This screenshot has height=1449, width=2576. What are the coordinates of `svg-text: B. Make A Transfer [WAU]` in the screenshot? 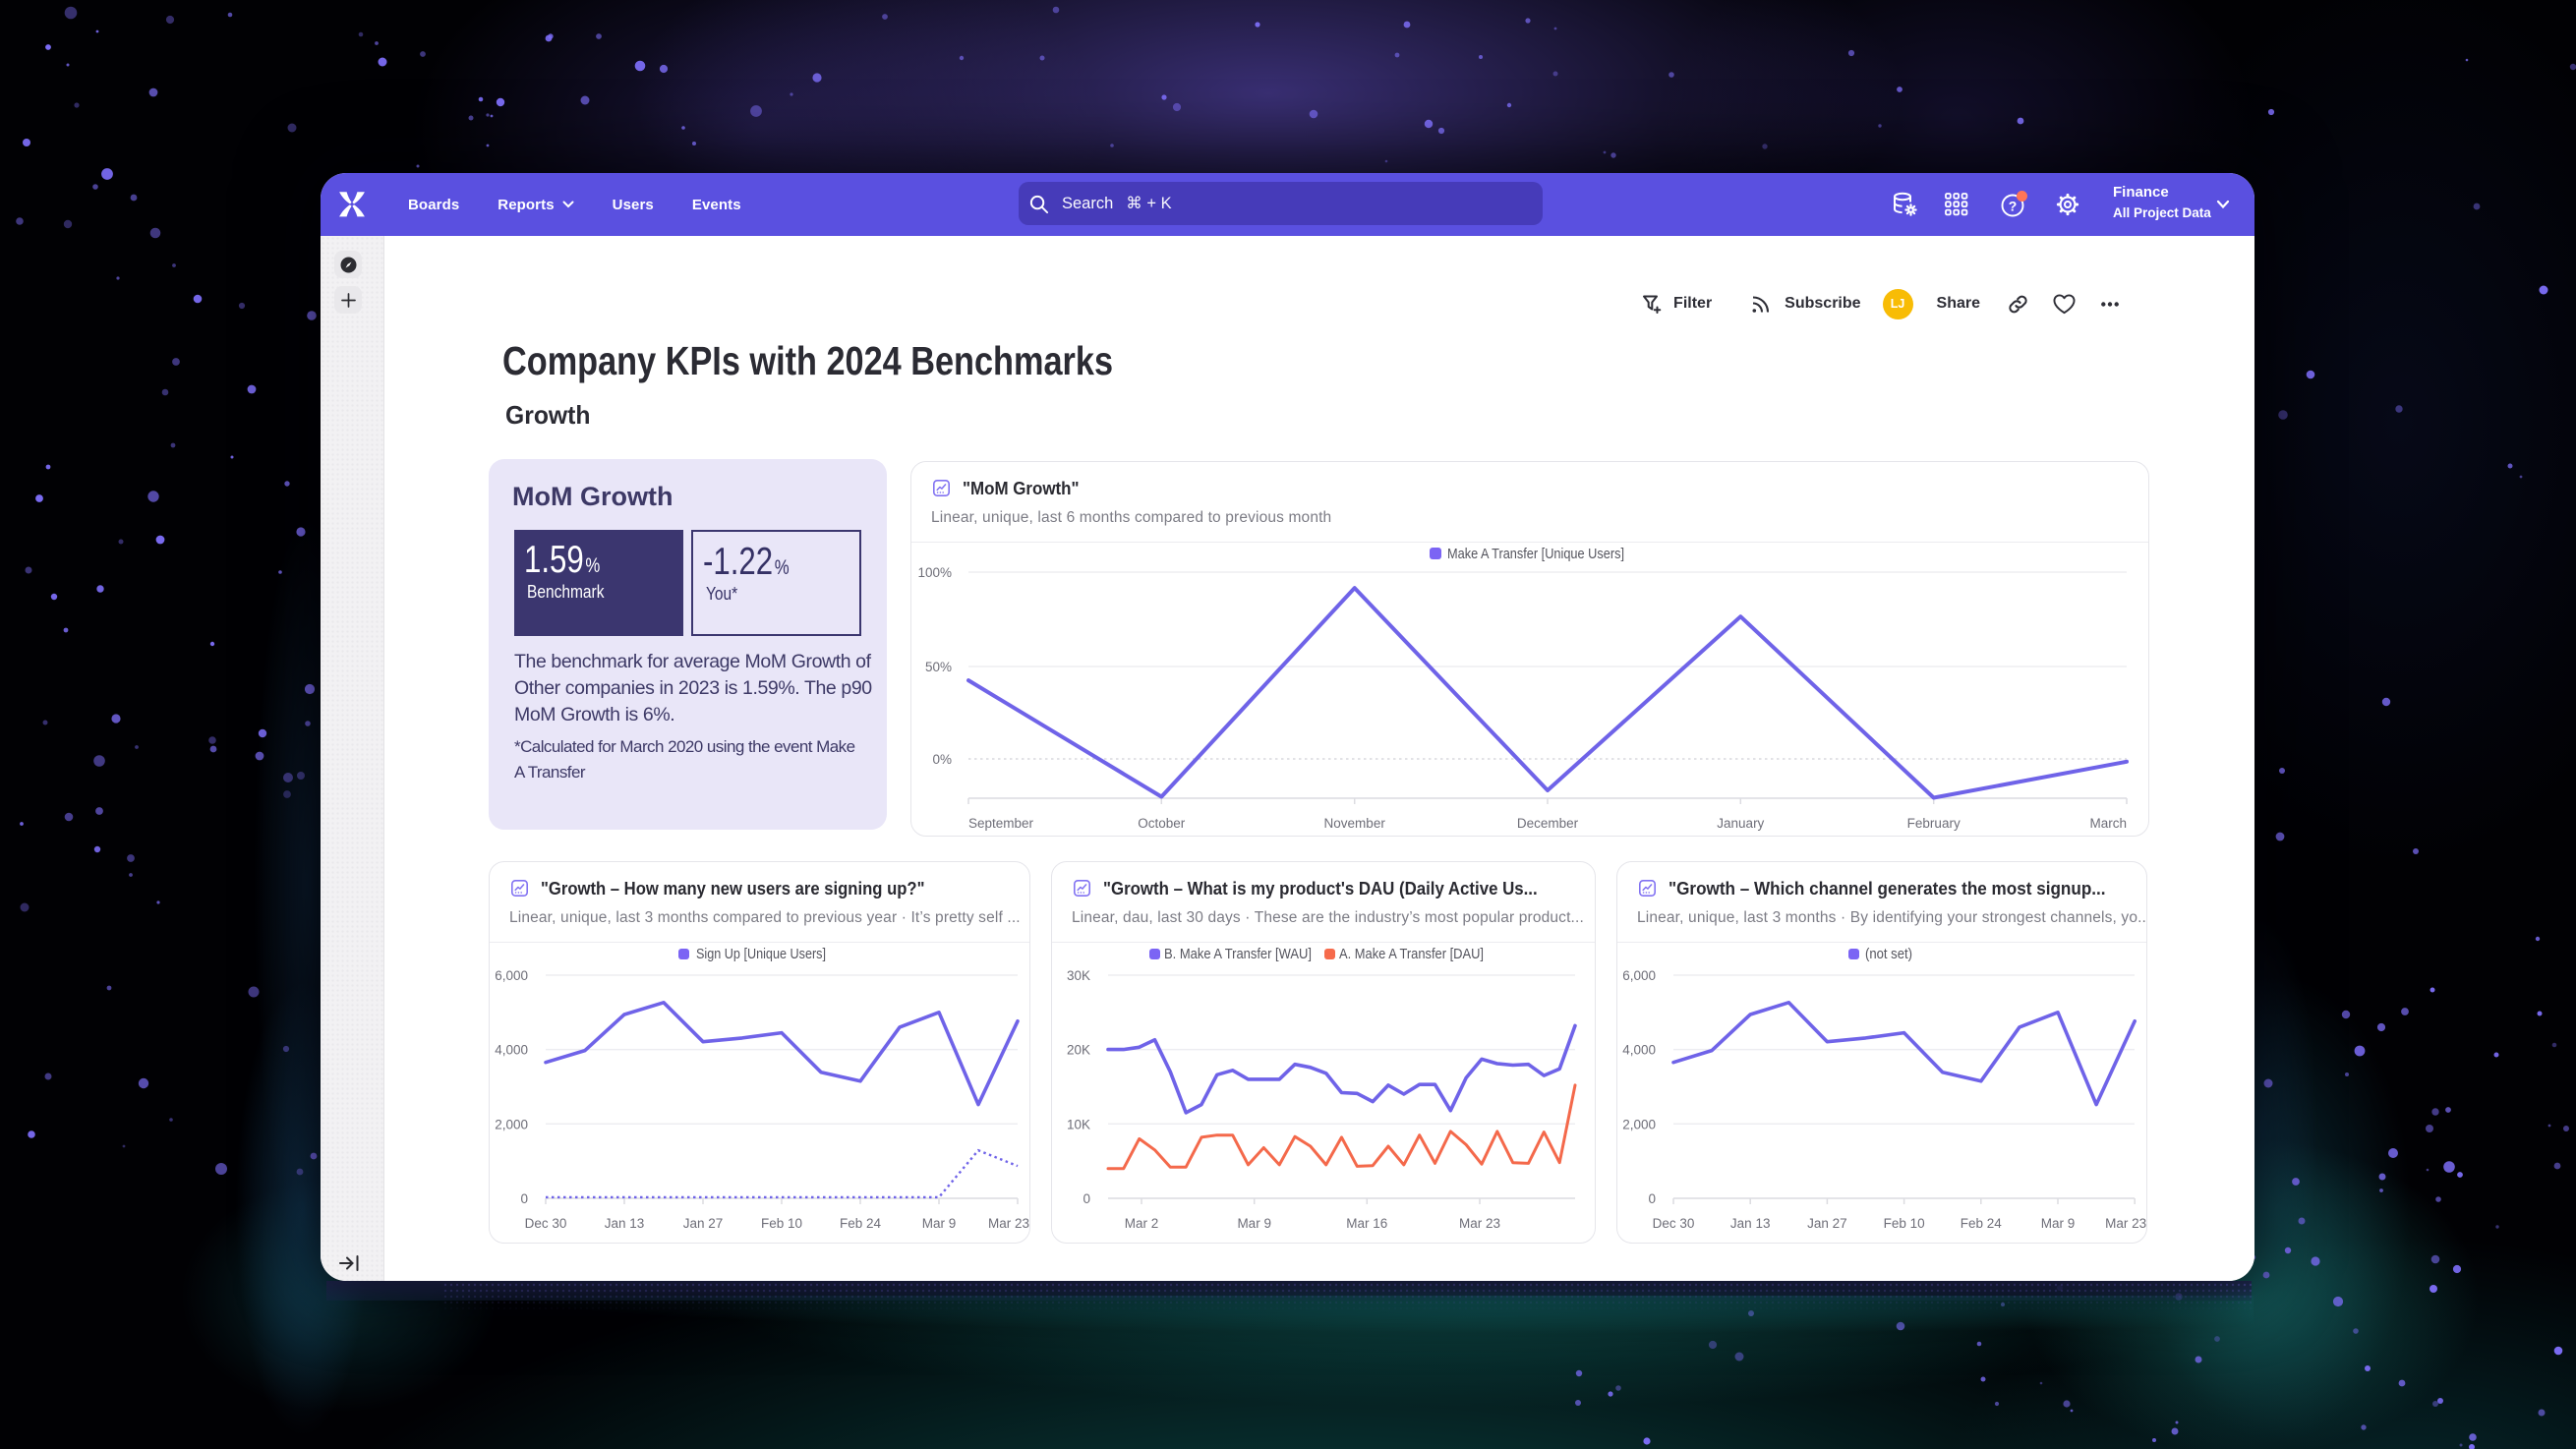 It's located at (1238, 954).